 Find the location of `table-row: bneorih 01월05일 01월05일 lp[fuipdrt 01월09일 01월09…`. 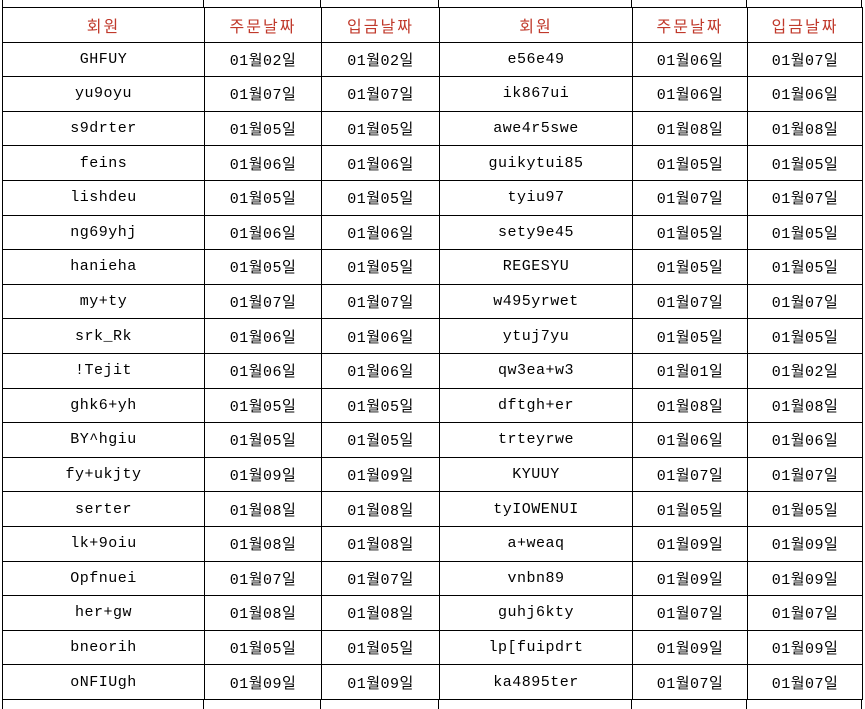

table-row: bneorih 01월05일 01월05일 lp[fuipdrt 01월09일 01월09… is located at coordinates (432, 647).